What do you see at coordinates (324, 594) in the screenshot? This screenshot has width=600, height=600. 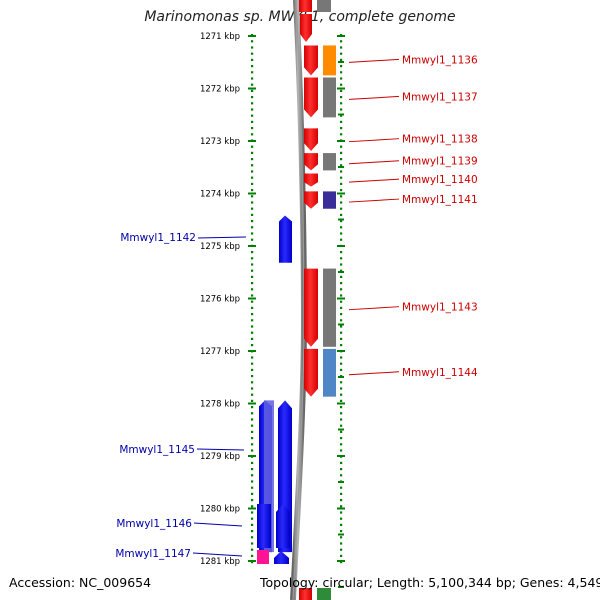 I see `function-stub-bottom` at bounding box center [324, 594].